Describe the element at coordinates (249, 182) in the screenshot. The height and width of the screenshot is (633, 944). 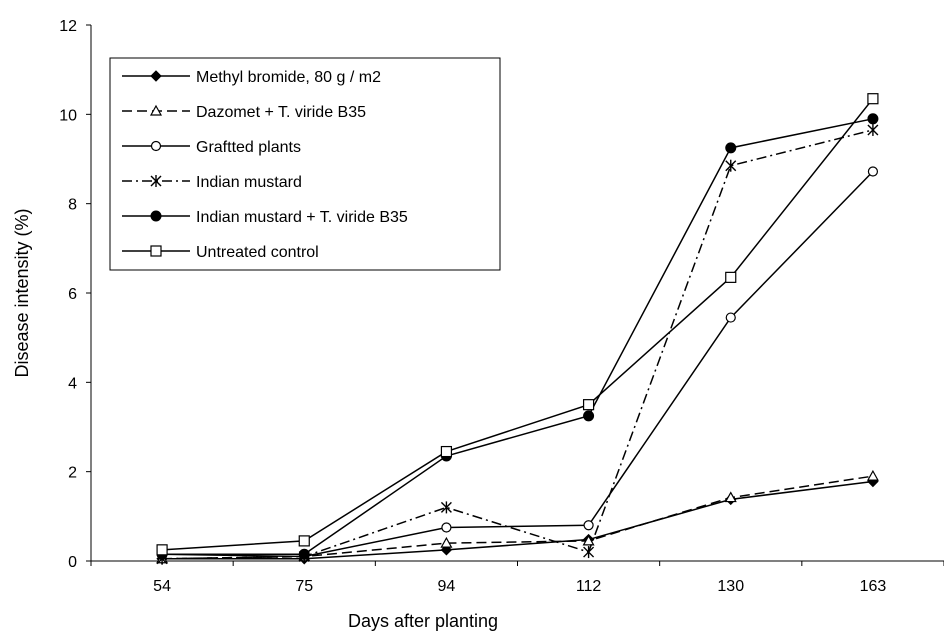
I see `legend-label: Indian mustard` at that location.